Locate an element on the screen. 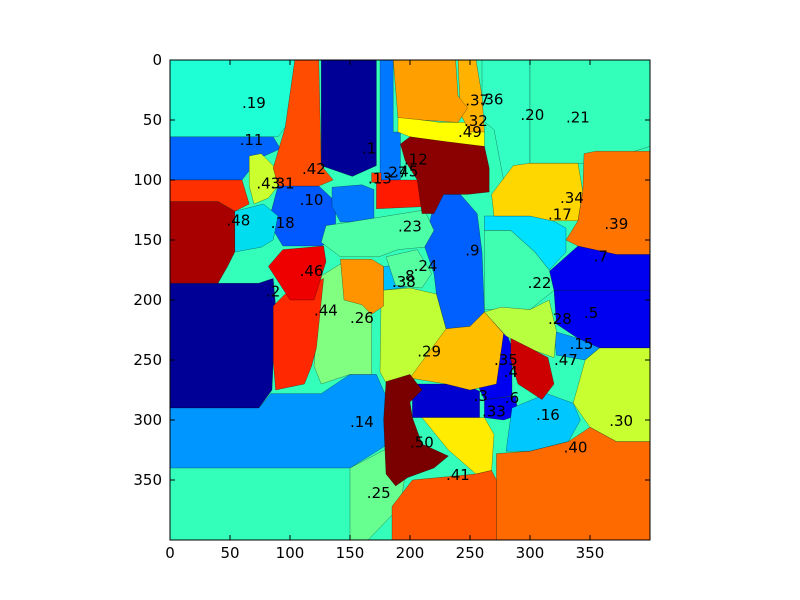 The width and height of the screenshot is (800, 600). region-label: .8 is located at coordinates (407, 276).